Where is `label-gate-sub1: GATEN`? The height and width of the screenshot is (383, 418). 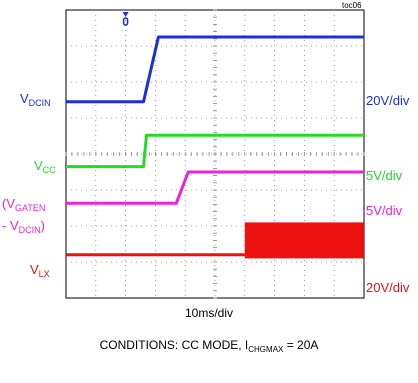
label-gate-sub1: GATEN is located at coordinates (30, 208).